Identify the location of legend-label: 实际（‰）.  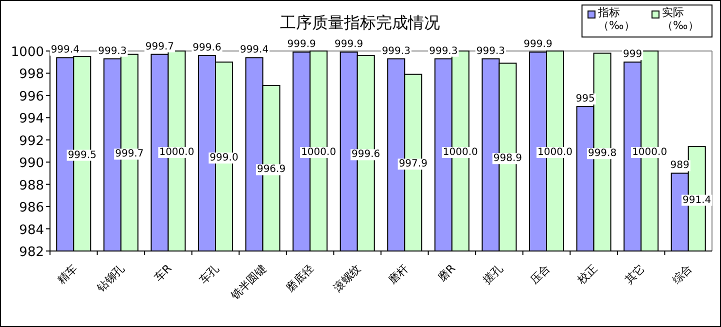
(680, 19).